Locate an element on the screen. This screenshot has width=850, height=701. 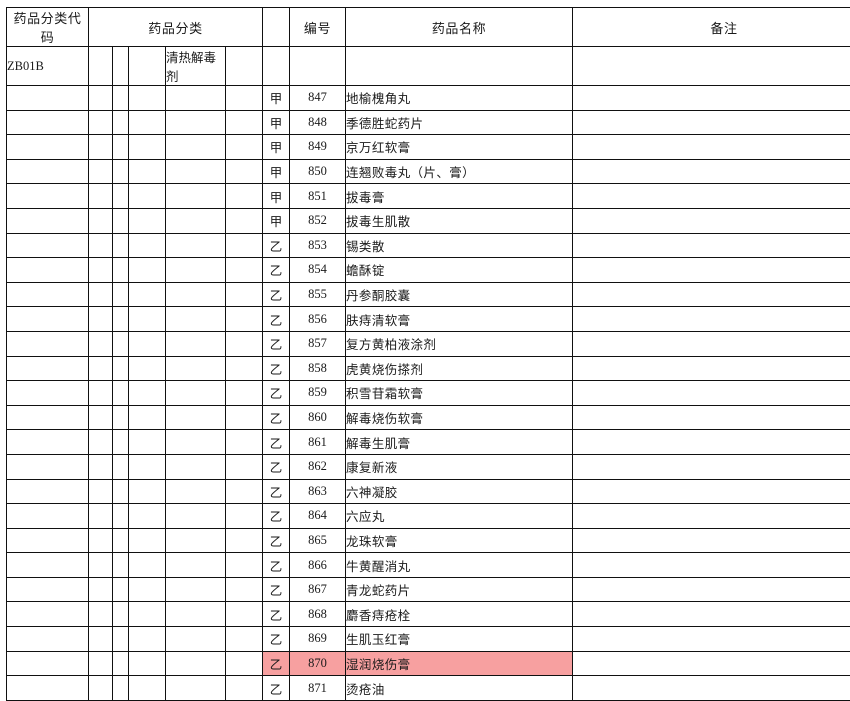
cell-number: 854 is located at coordinates (318, 270).